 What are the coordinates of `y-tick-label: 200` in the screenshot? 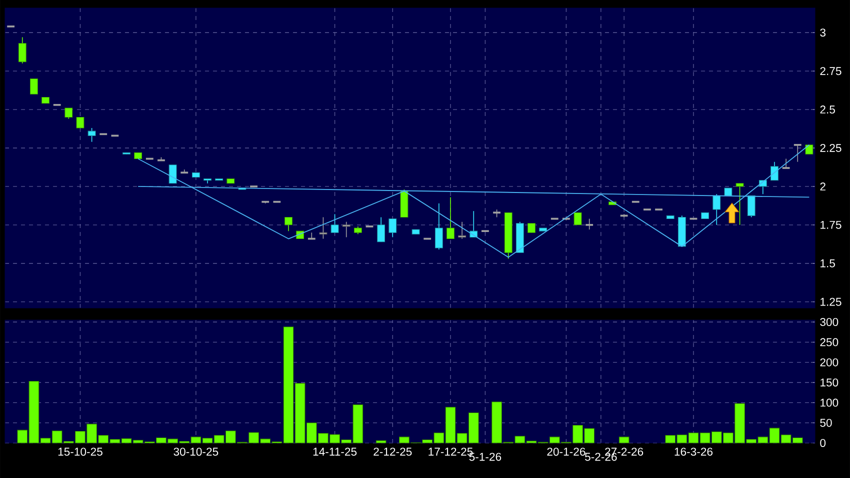 It's located at (829, 362).